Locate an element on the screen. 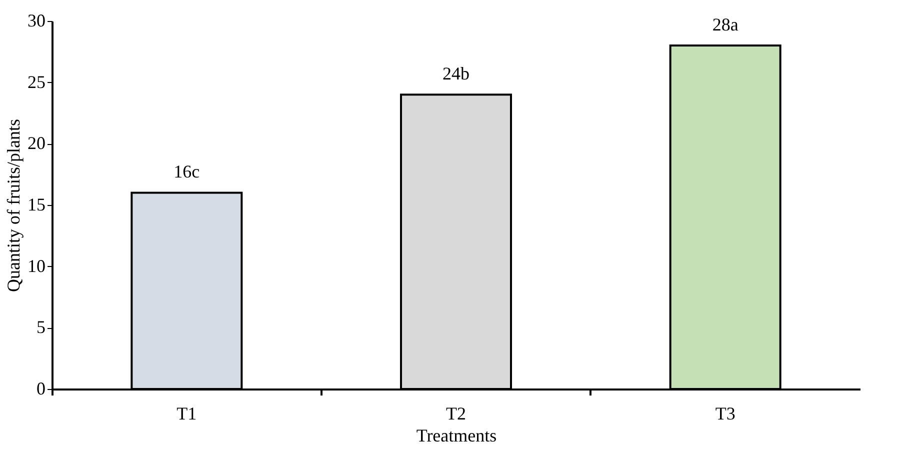  x-axis-title: Treatments is located at coordinates (456, 436).